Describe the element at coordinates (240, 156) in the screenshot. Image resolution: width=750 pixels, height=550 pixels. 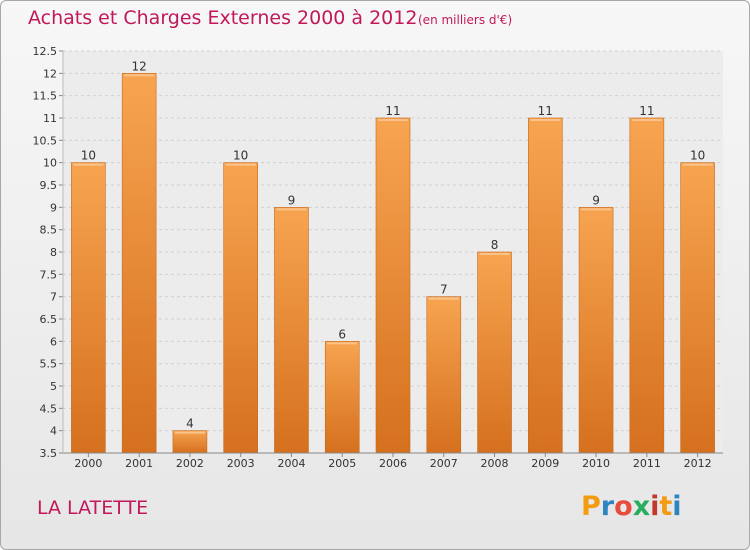
I see `data-label-2003: 10` at that location.